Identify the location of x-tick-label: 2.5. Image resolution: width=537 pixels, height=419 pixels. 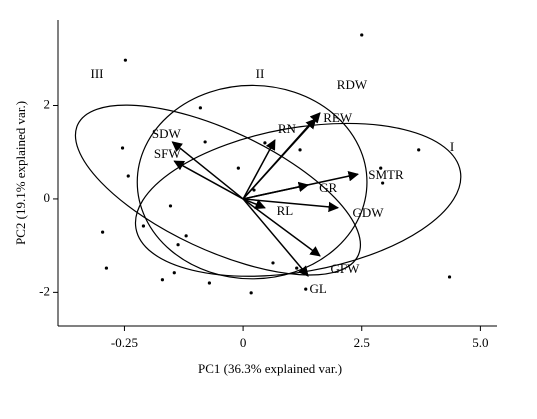
(362, 342).